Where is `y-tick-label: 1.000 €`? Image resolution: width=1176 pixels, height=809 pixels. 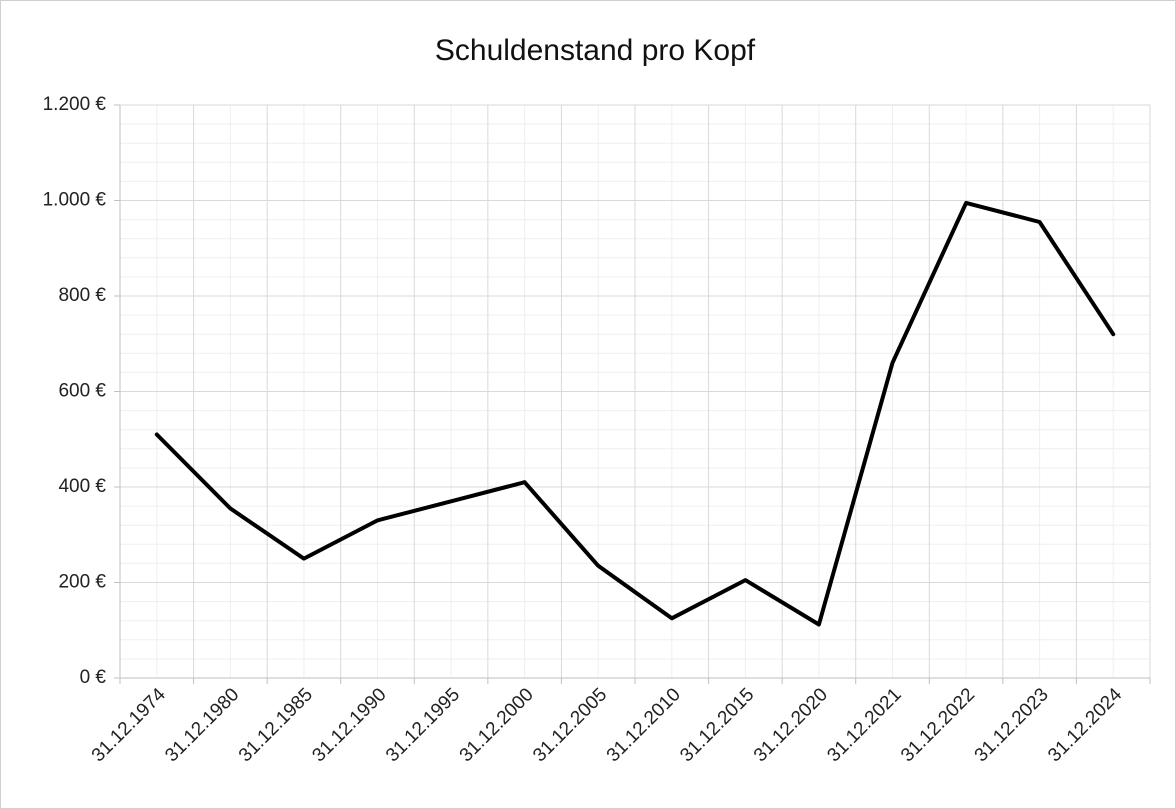 y-tick-label: 1.000 € is located at coordinates (75, 200).